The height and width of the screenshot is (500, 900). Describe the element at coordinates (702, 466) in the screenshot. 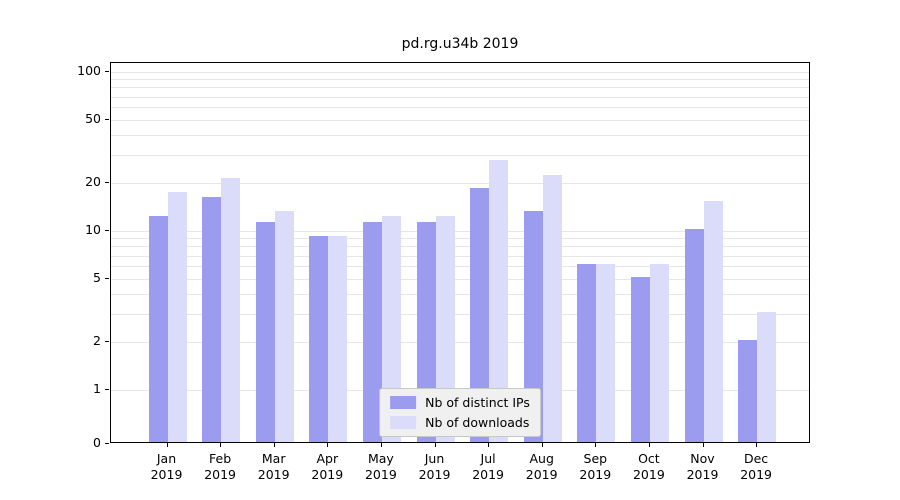

I see `x-tick-label: Nov 2019` at that location.